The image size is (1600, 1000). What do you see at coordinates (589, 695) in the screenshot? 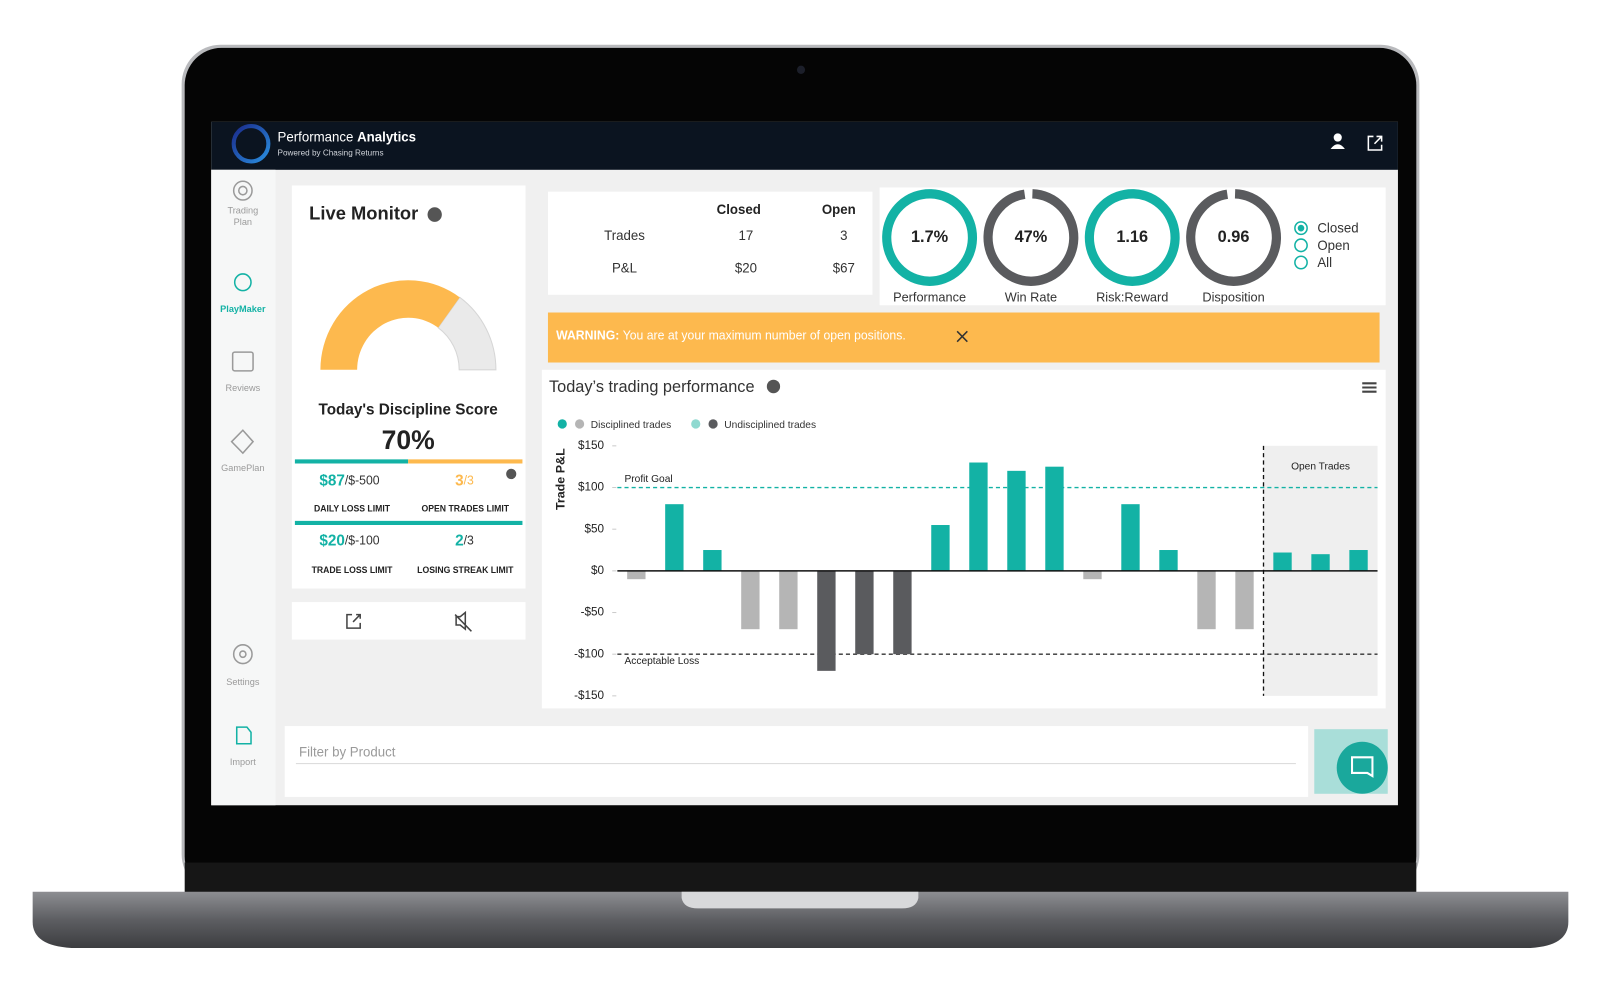
I see `y-tick-label: -$150` at bounding box center [589, 695].